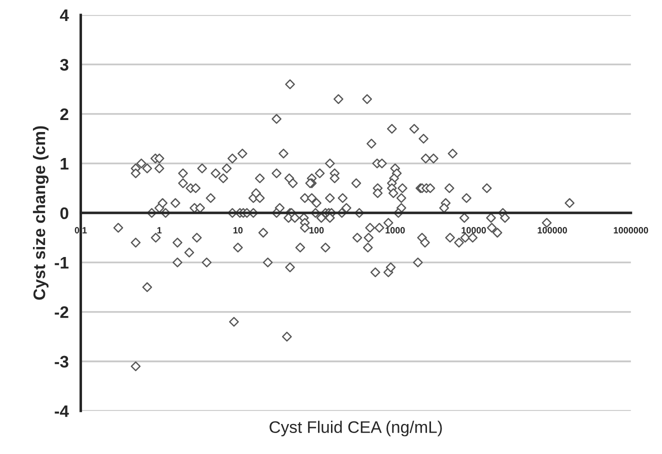  I want to click on y-tick-label: -4, so click(61, 411).